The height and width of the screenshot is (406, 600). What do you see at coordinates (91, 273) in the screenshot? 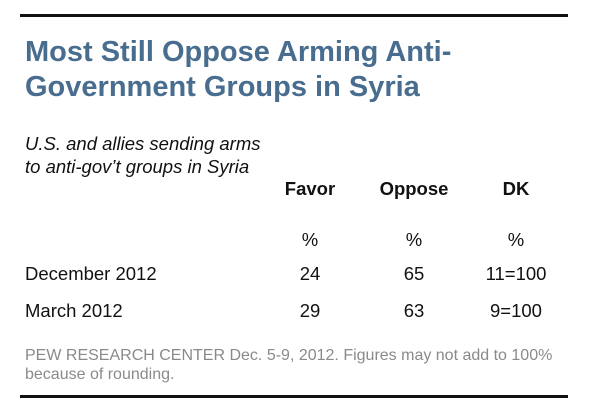
I see `row-label-december-2012: December 2012` at bounding box center [91, 273].